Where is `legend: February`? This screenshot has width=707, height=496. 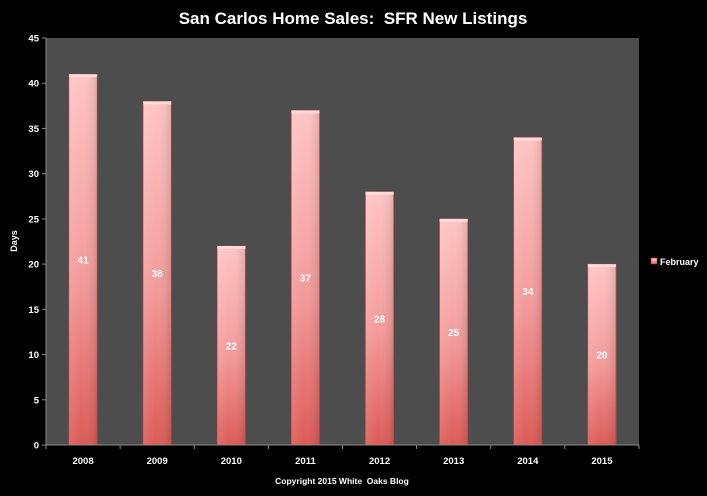 legend: February is located at coordinates (674, 262).